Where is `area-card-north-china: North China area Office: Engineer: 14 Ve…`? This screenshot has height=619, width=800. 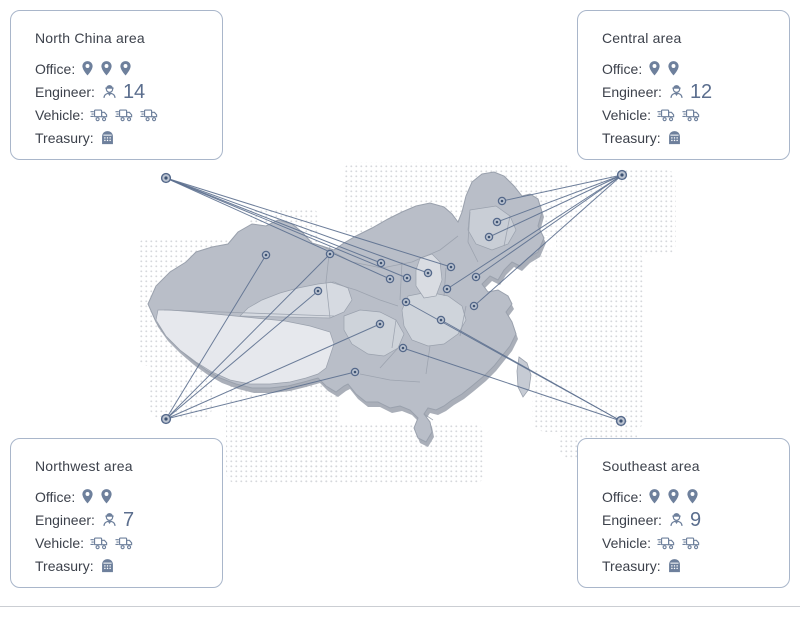
area-card-north-china: North China area Office: Engineer: 14 Ve… is located at coordinates (116, 85).